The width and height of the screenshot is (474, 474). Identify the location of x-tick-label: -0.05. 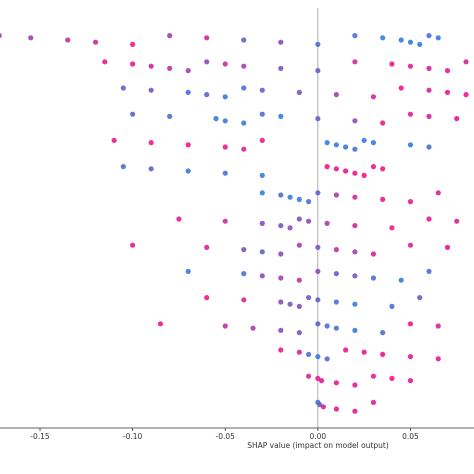
(226, 436).